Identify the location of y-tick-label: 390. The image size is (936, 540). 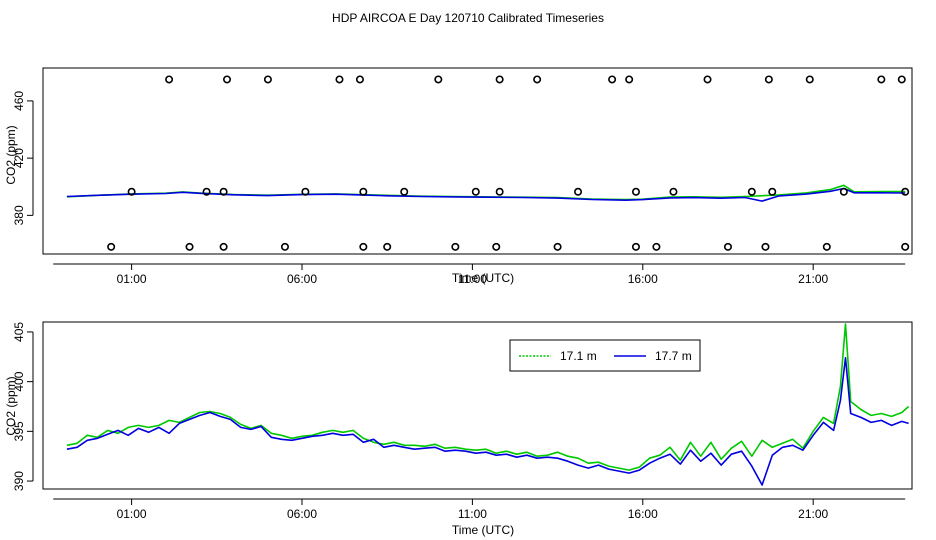
(19, 481).